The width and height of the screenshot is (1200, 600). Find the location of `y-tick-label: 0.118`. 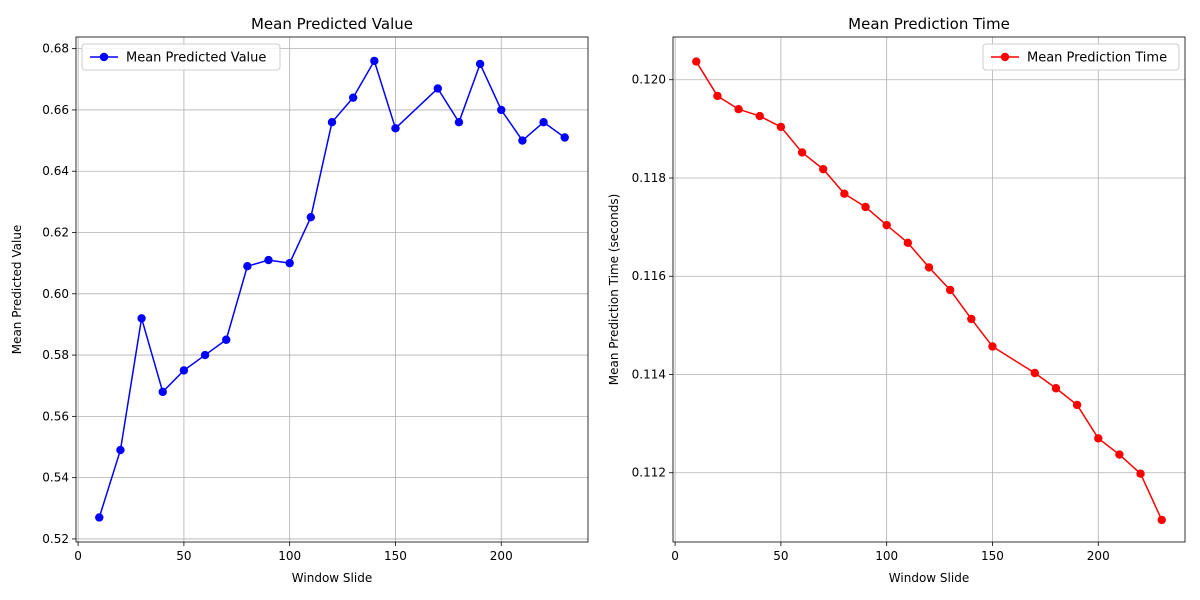

y-tick-label: 0.118 is located at coordinates (649, 178).